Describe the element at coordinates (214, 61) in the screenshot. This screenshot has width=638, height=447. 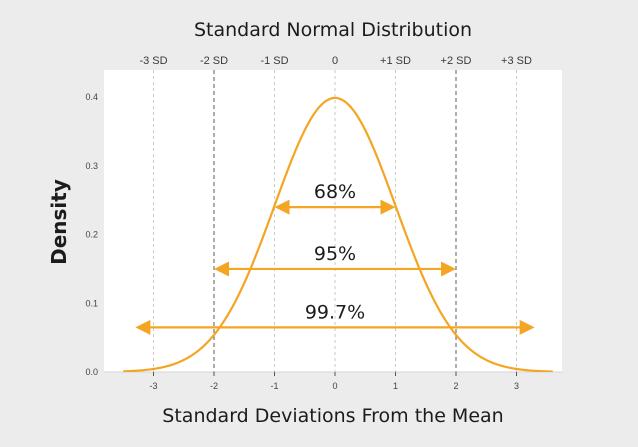
I see `sd-label: -2 SD` at that location.